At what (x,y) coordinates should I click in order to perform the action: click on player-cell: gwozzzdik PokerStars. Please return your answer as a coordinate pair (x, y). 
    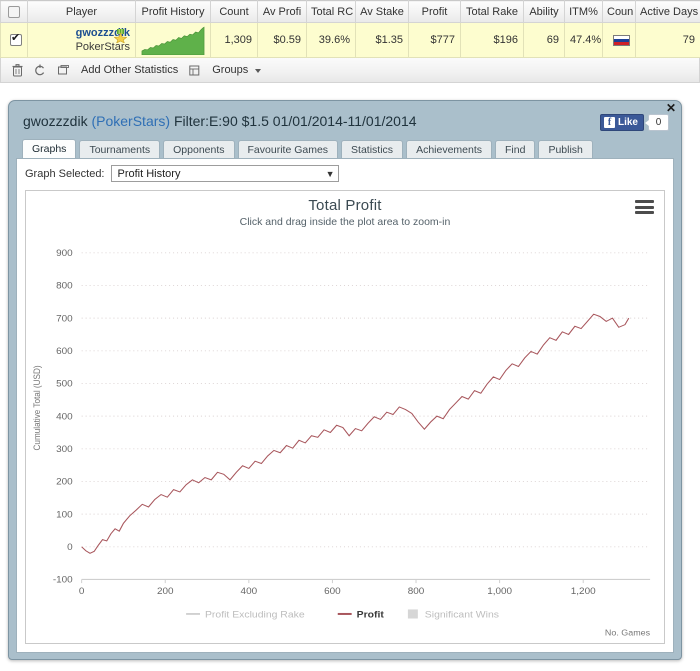
    Looking at the image, I should click on (81, 40).